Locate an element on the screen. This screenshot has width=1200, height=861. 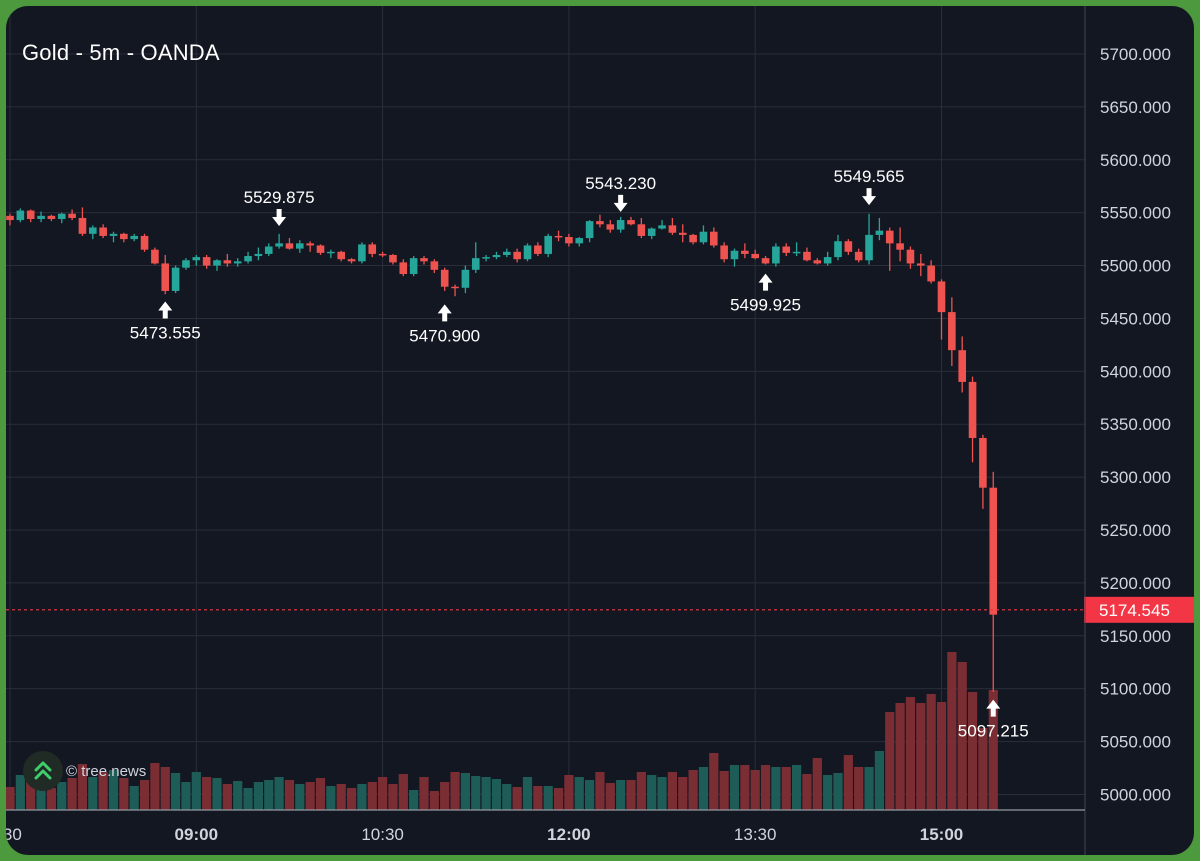
watermark-text: © tree.news is located at coordinates (106, 771).